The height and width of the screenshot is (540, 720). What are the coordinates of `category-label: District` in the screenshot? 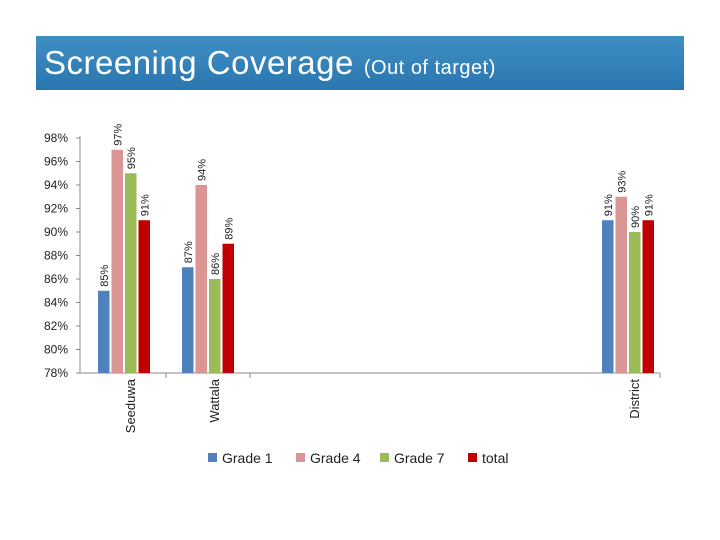 It's located at (634, 399).